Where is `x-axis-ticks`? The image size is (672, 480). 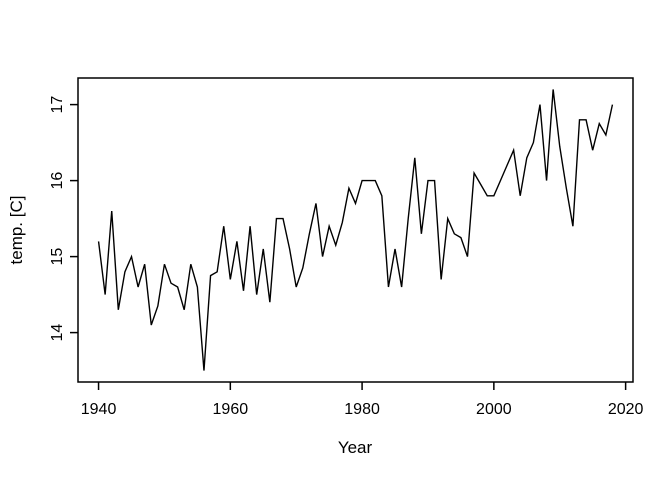 x-axis-ticks is located at coordinates (362, 386).